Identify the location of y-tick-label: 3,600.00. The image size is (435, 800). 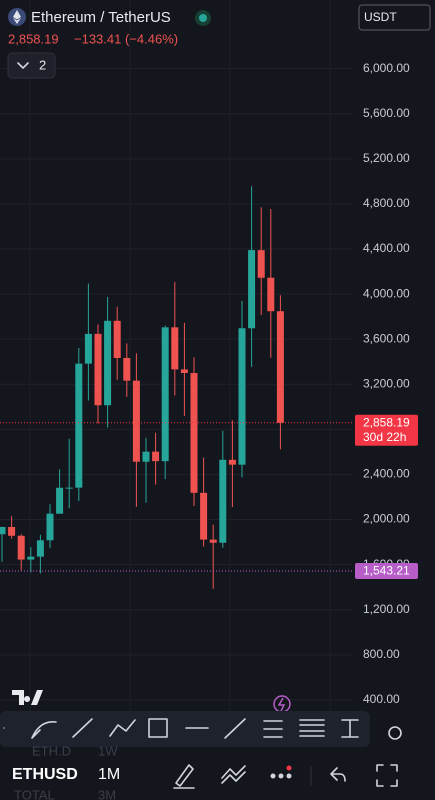
(386, 338).